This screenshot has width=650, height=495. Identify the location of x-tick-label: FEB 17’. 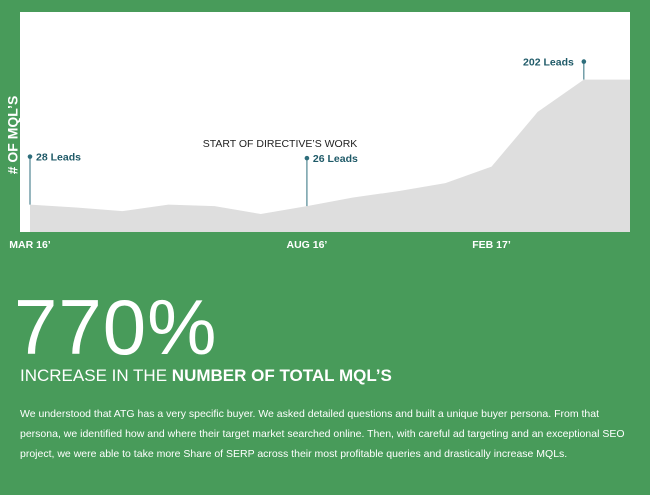
(491, 245).